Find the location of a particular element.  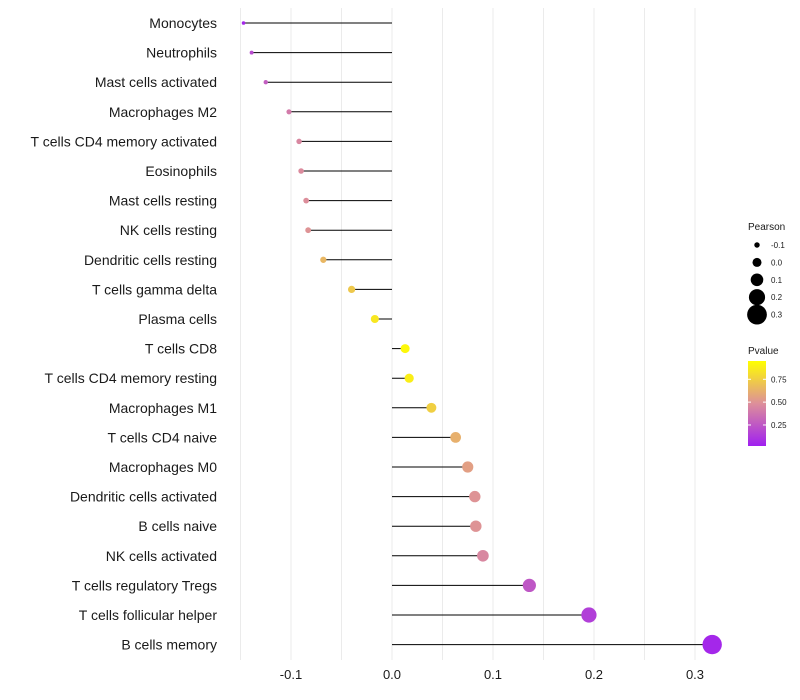

x-tick-label: 0.0 is located at coordinates (392, 674).